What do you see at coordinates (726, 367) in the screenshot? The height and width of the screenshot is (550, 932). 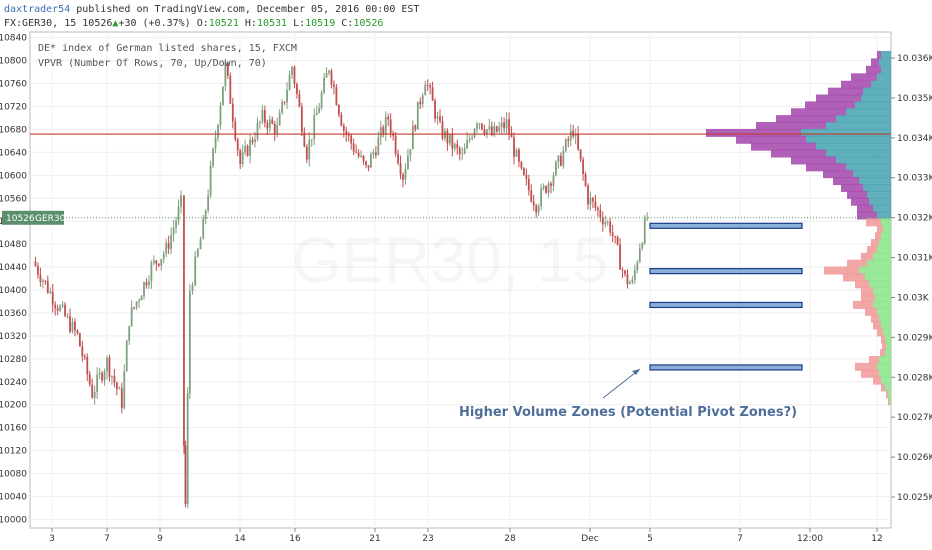 I see `pivot-zone-rect` at bounding box center [726, 367].